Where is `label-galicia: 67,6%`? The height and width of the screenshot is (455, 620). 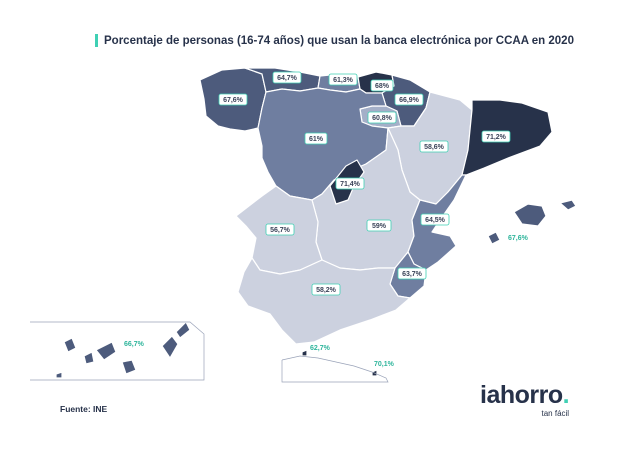 label-galicia: 67,6% is located at coordinates (233, 99).